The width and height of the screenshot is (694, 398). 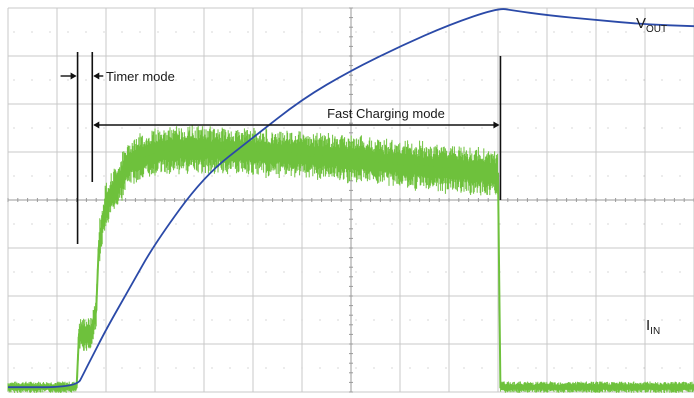 I want to click on iin-legend-main: I, so click(x=648, y=325).